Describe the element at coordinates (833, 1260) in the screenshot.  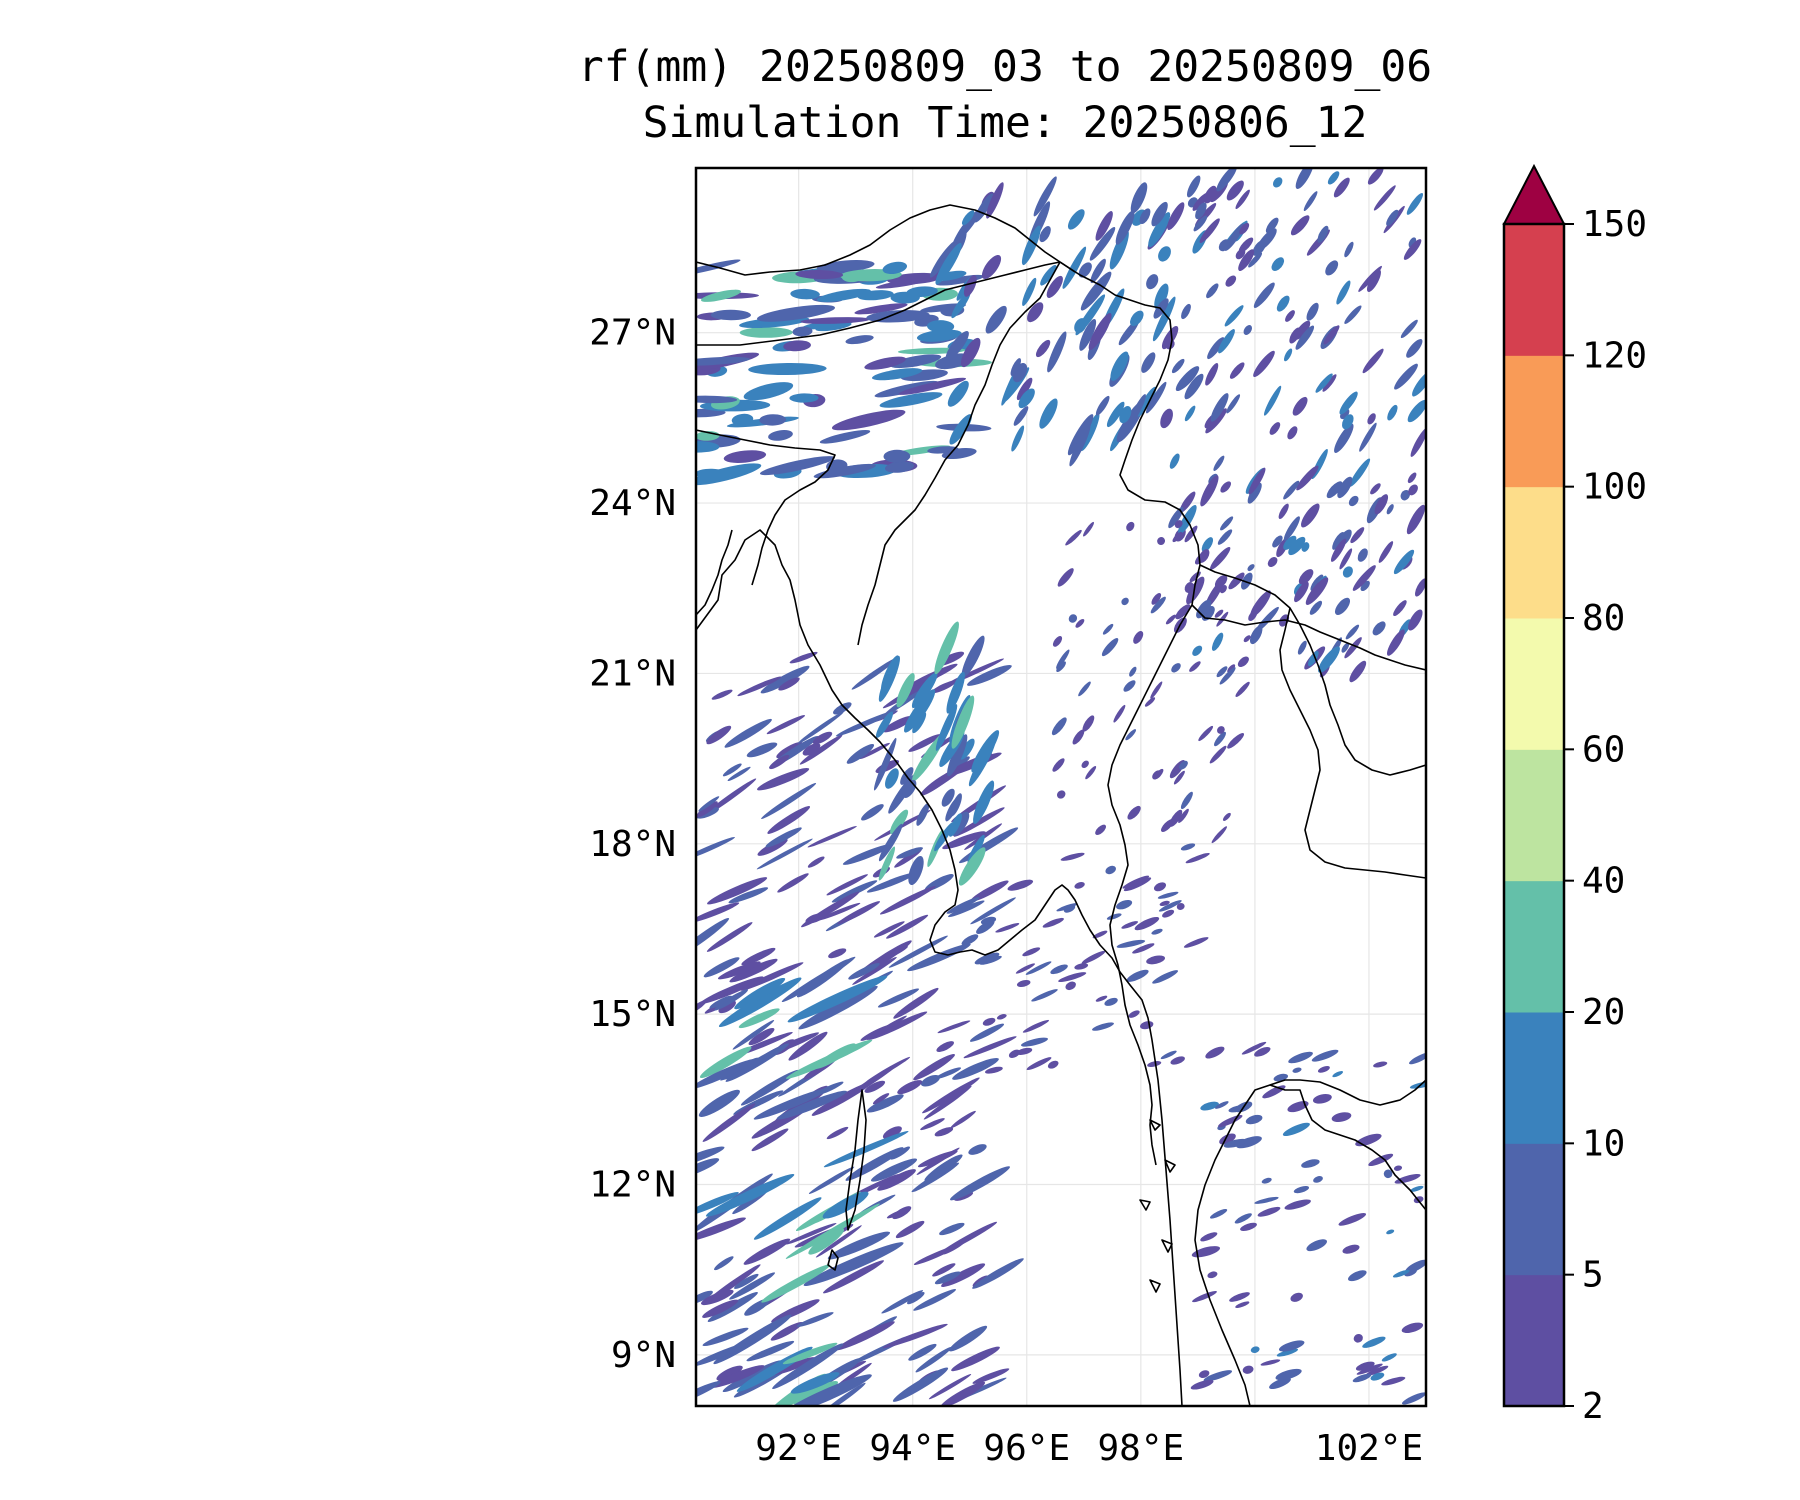
I see `nicobar-island` at that location.